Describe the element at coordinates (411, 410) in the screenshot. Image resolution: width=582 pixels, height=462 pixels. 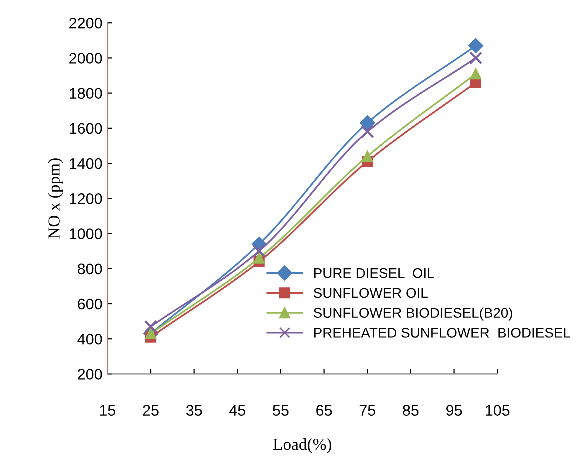
I see `x-tick-label: 85` at that location.